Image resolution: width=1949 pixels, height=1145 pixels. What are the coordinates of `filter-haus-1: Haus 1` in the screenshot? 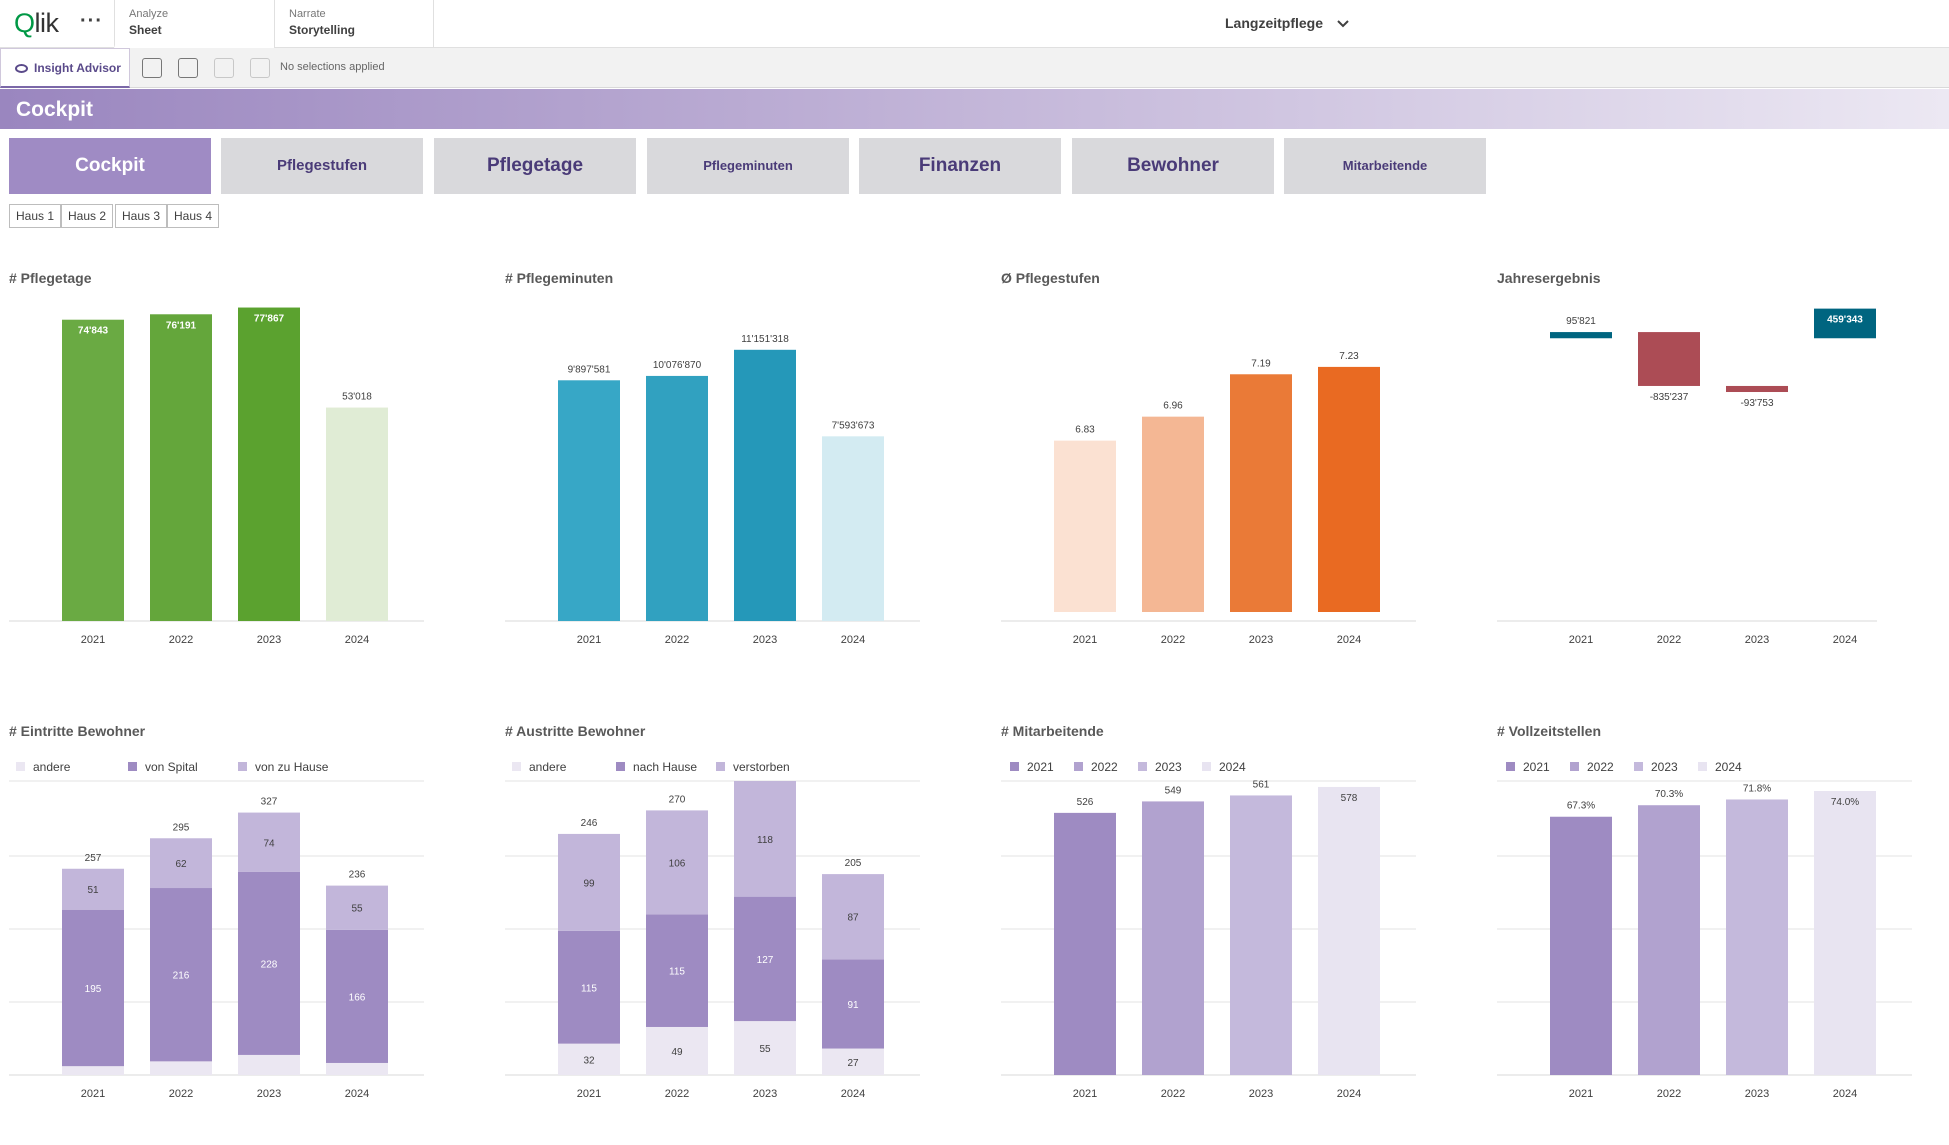 It's located at (35, 216).